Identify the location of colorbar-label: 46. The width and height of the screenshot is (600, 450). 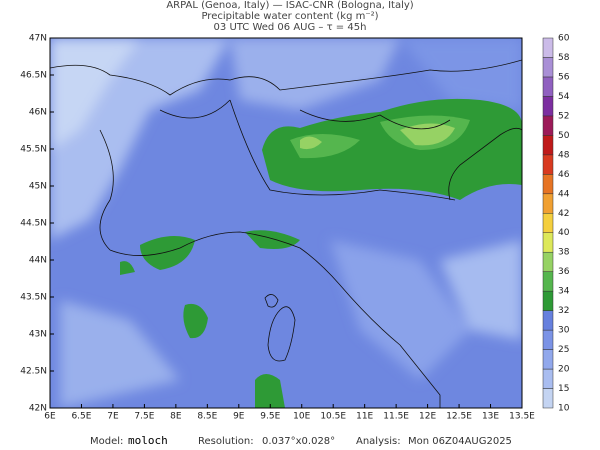
(564, 175).